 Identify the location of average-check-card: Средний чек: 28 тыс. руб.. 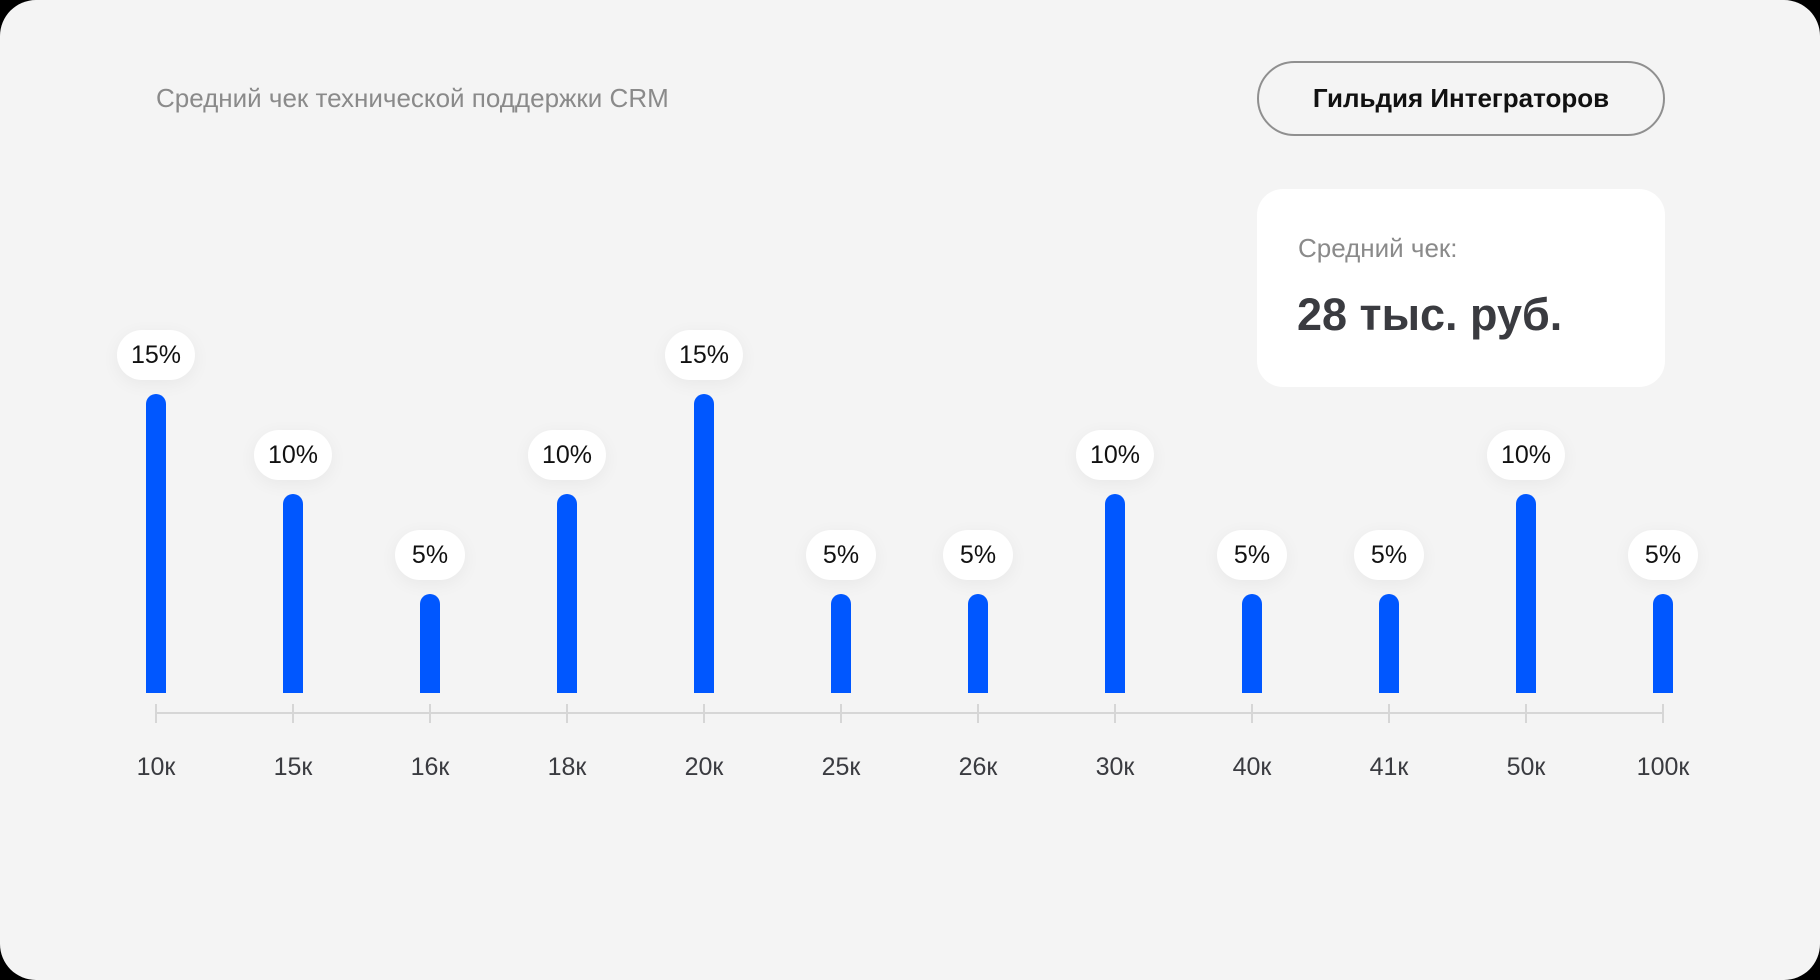
(1461, 288).